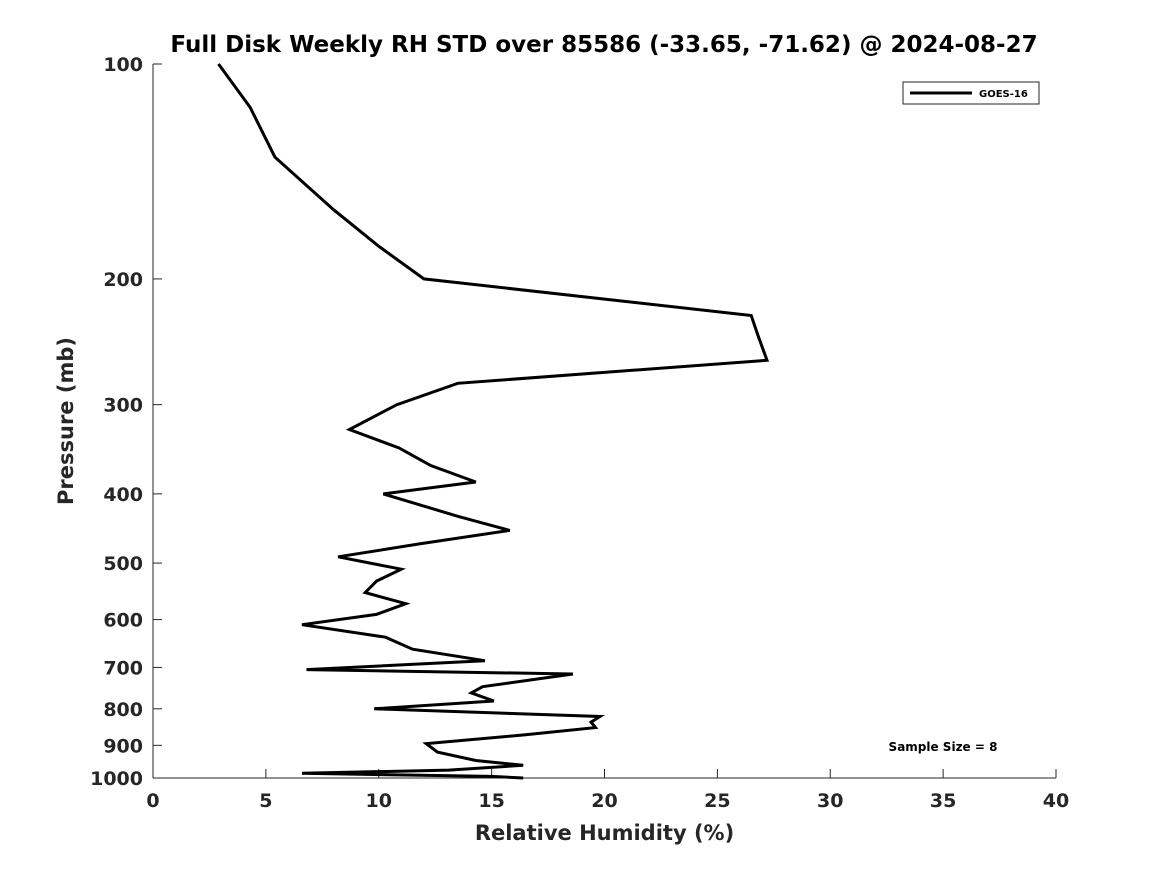  I want to click on x-tick-label: 30, so click(830, 801).